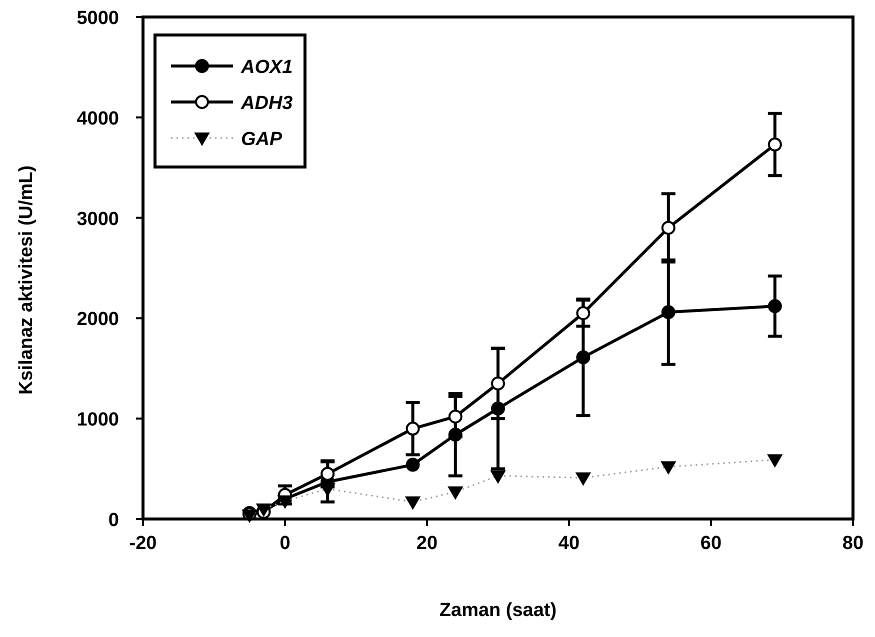 This screenshot has width=875, height=637. What do you see at coordinates (498, 610) in the screenshot?
I see `x-axis-title: Zaman (saat)` at bounding box center [498, 610].